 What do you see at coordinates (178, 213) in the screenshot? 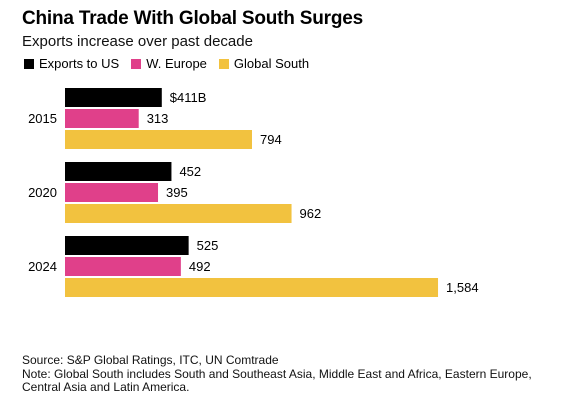
I see `bar-global-south-2020` at bounding box center [178, 213].